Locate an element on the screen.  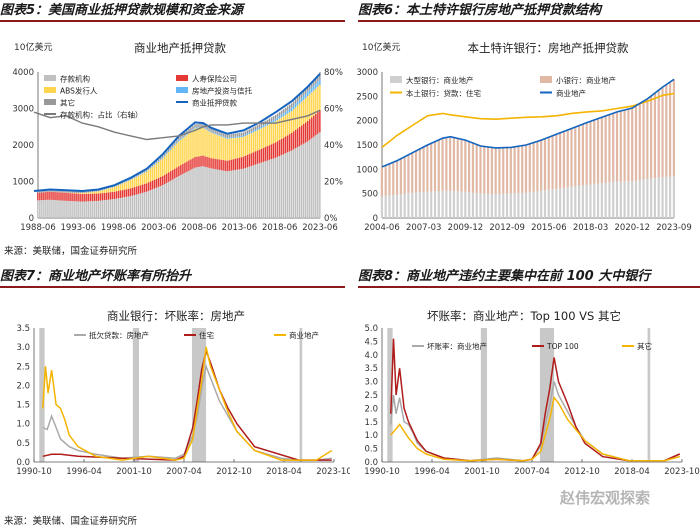
fig7-legend-label: 商业地产 is located at coordinates (304, 335).